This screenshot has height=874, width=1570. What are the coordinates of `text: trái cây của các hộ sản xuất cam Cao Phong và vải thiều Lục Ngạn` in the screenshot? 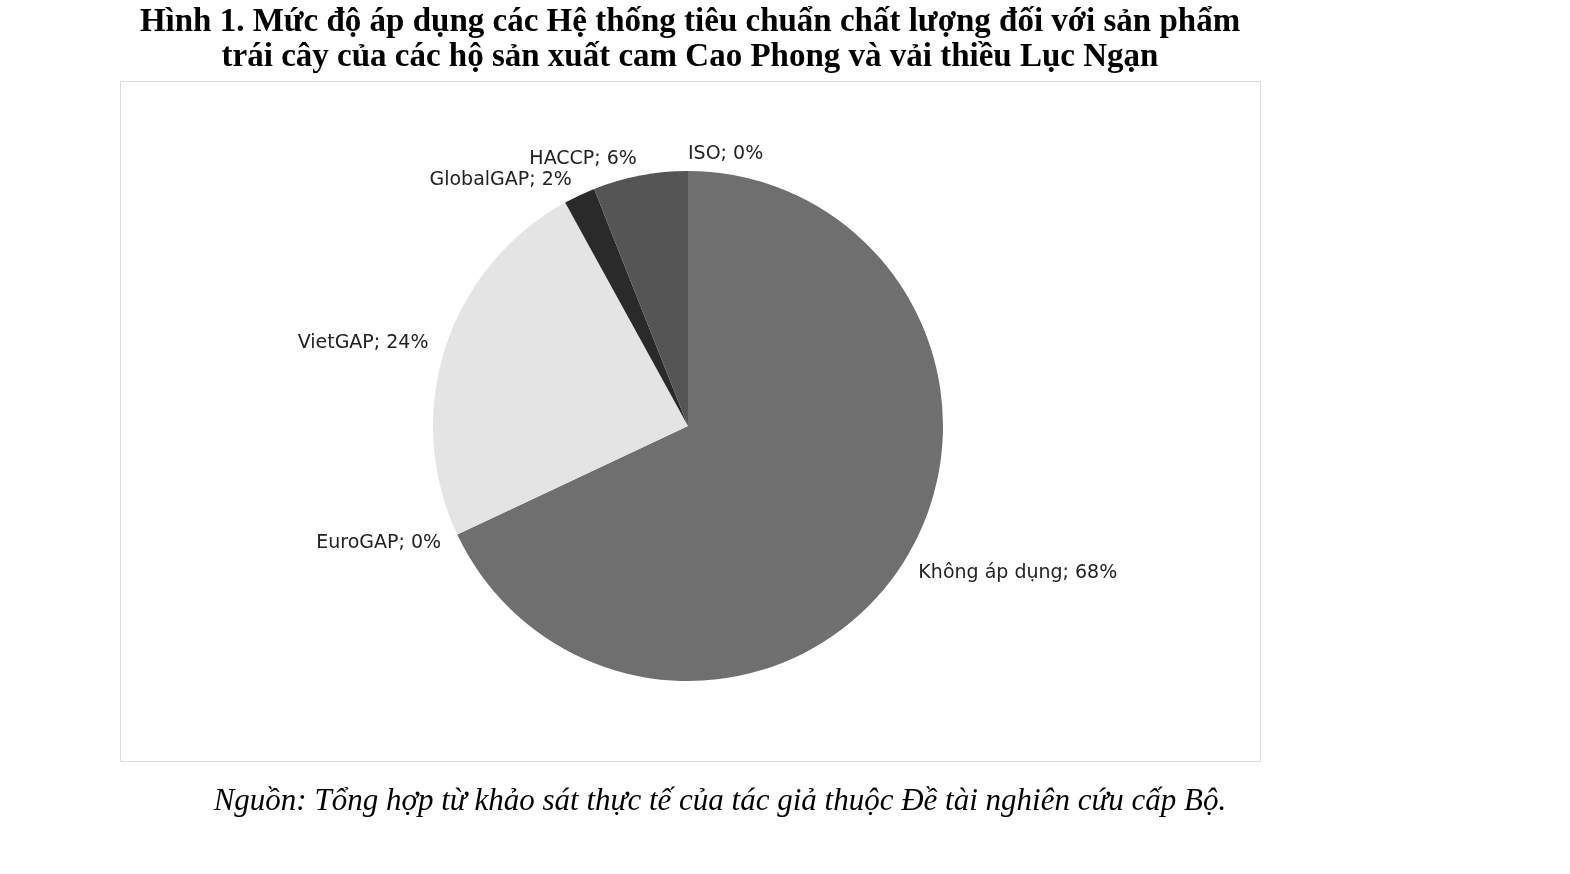 It's located at (690, 55).